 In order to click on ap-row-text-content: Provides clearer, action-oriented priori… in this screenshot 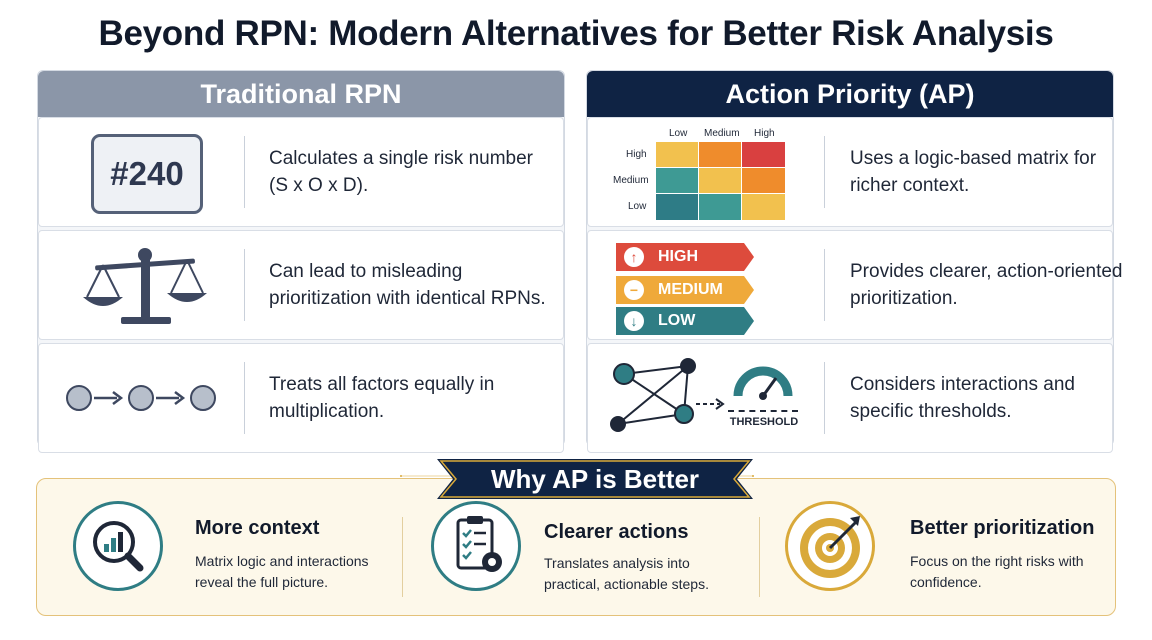, I will do `click(986, 285)`.